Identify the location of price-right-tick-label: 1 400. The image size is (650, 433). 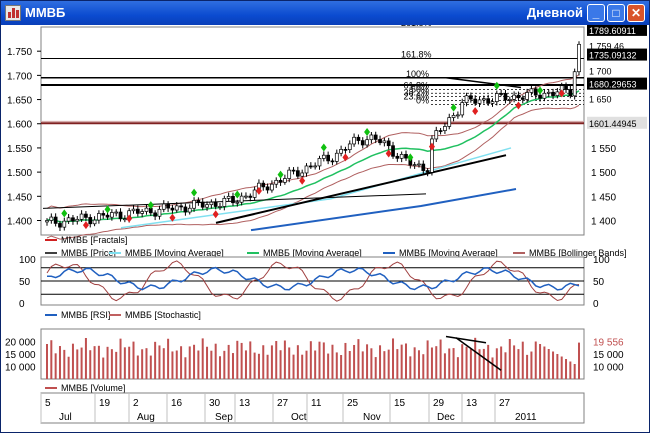
(603, 221).